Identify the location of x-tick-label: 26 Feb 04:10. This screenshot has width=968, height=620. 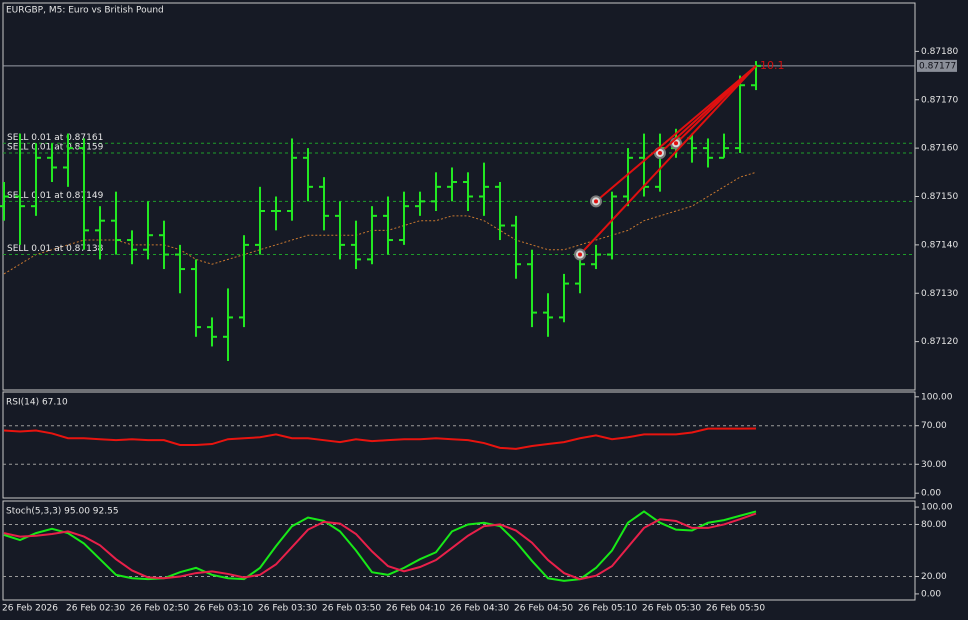
(415, 609).